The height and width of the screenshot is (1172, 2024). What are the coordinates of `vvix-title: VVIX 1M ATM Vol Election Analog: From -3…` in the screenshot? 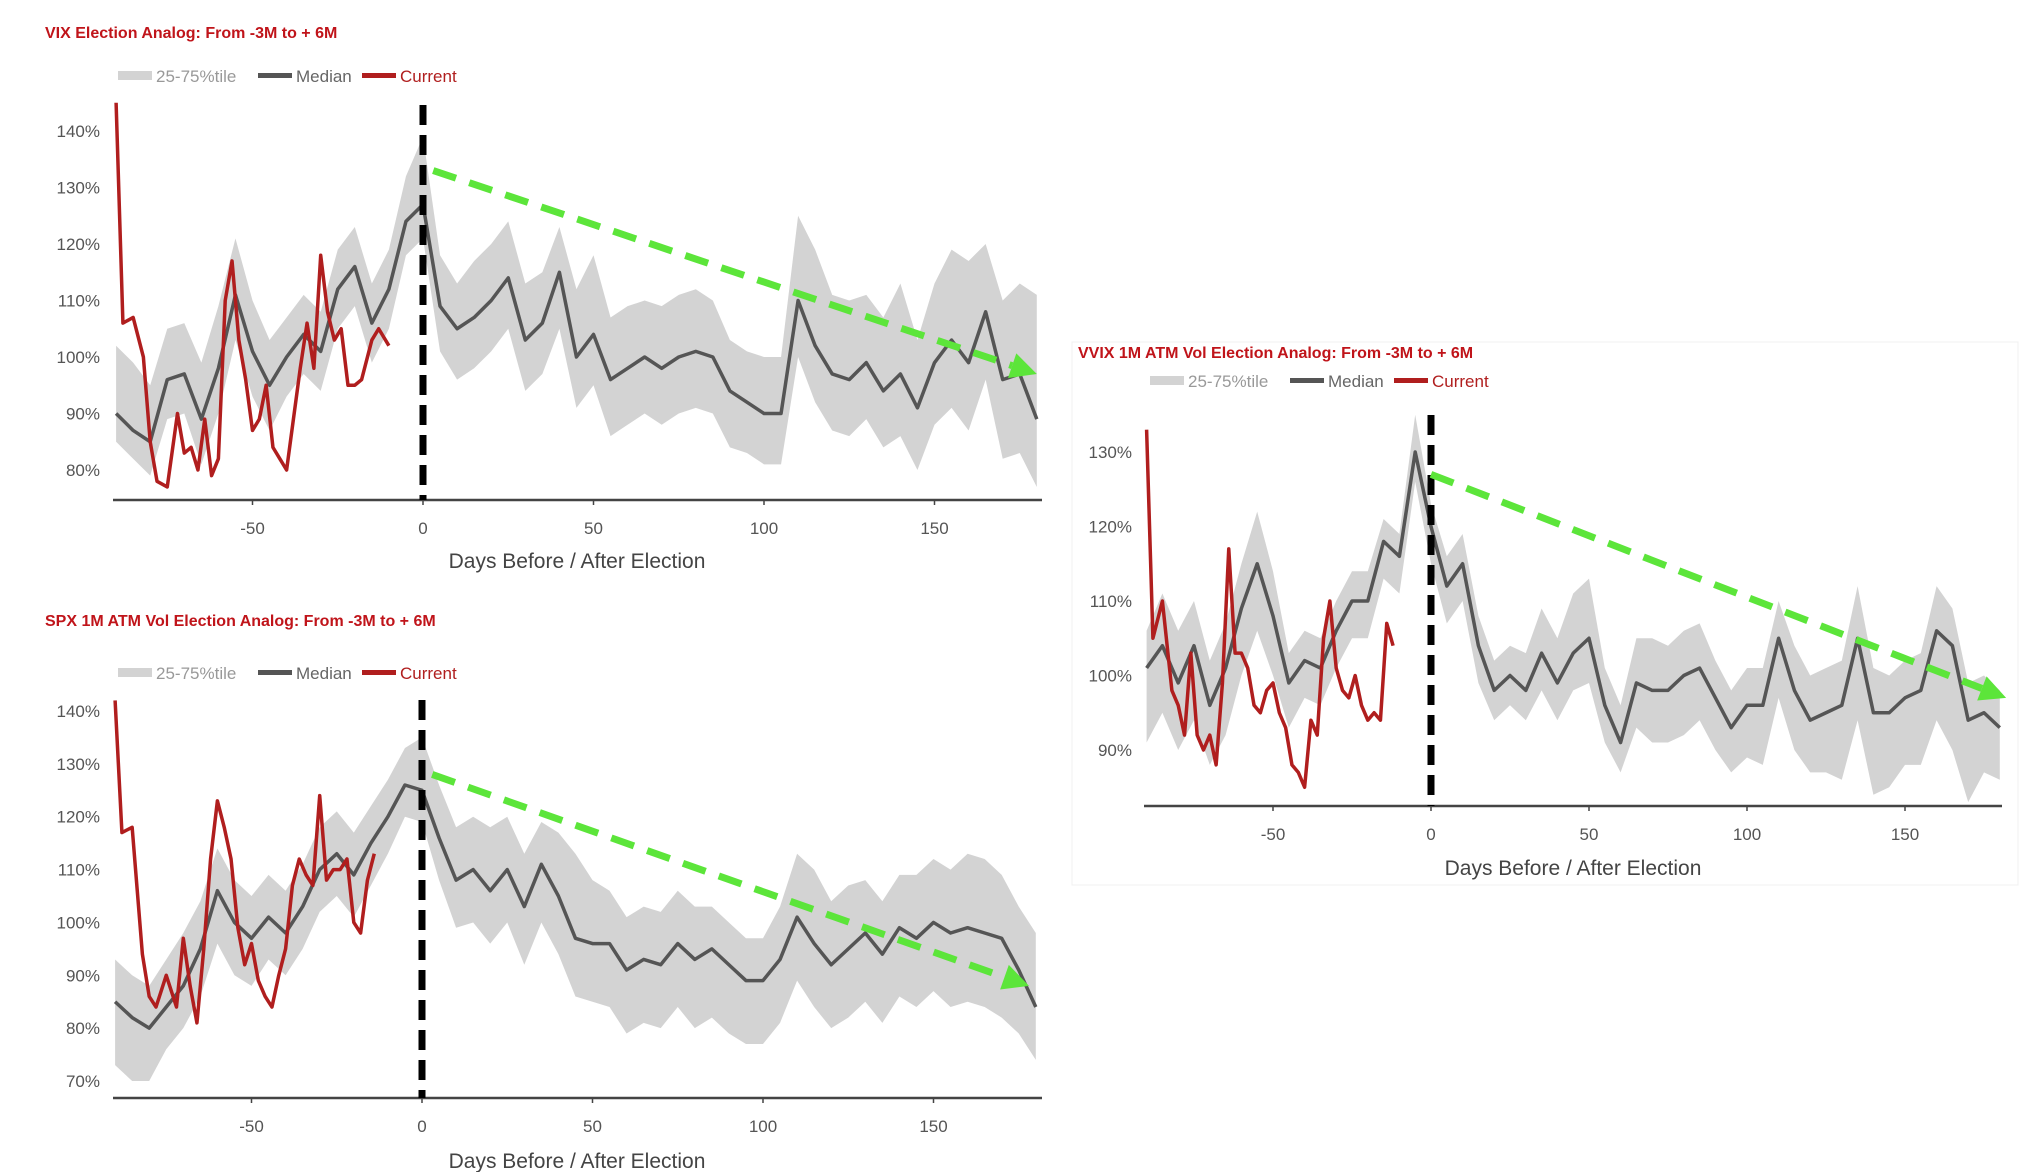 It's located at (1275, 353).